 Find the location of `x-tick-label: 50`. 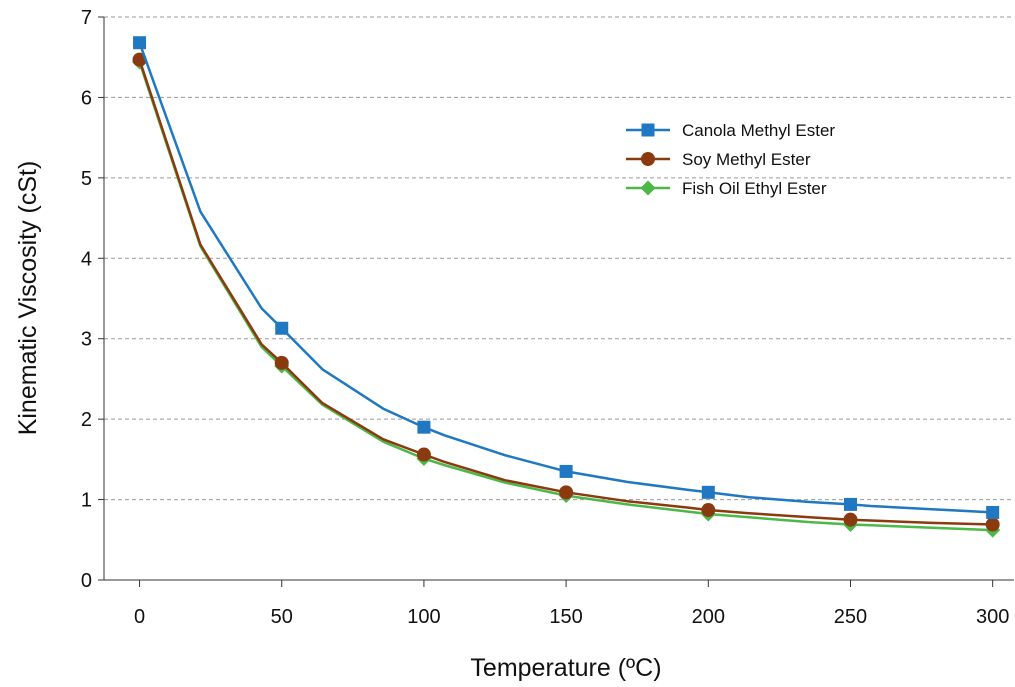

x-tick-label: 50 is located at coordinates (282, 617).